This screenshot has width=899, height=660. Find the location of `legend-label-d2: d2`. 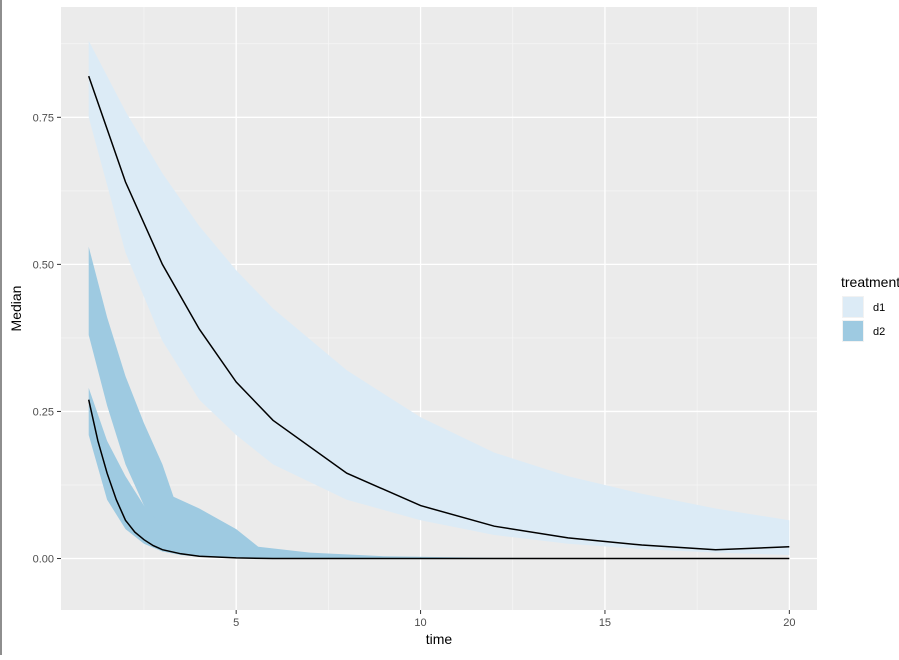

legend-label-d2: d2 is located at coordinates (879, 332).